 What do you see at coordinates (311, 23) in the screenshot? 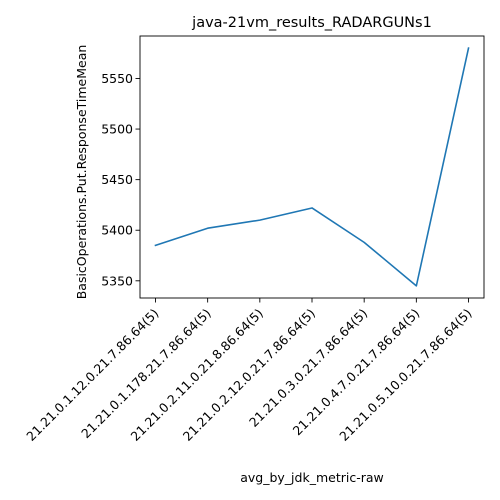
I see `chart-title: java-21vm_results_RADARGUNs1` at bounding box center [311, 23].